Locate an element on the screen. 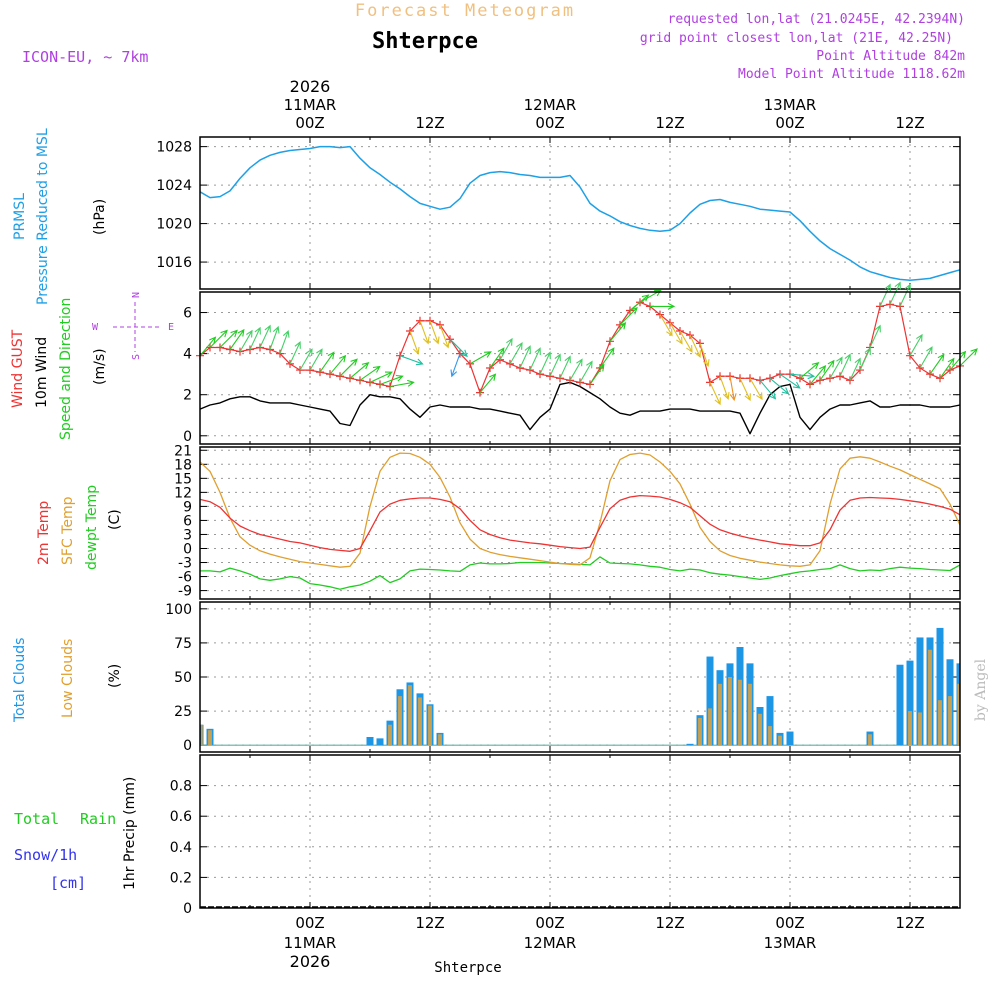  location-title: Shterpce is located at coordinates (425, 41).